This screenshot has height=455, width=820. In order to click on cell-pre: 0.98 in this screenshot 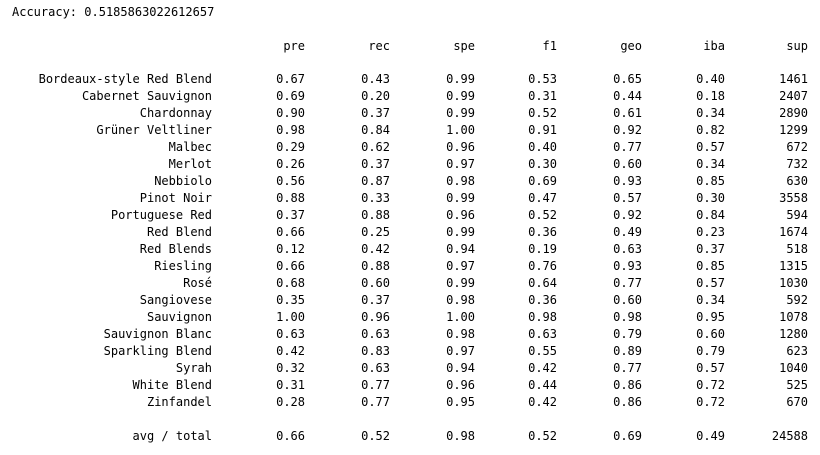, I will do `click(290, 130)`.